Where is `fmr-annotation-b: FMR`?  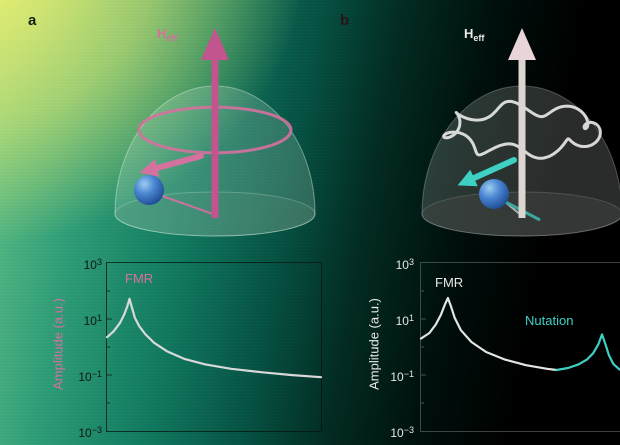
fmr-annotation-b: FMR is located at coordinates (449, 282).